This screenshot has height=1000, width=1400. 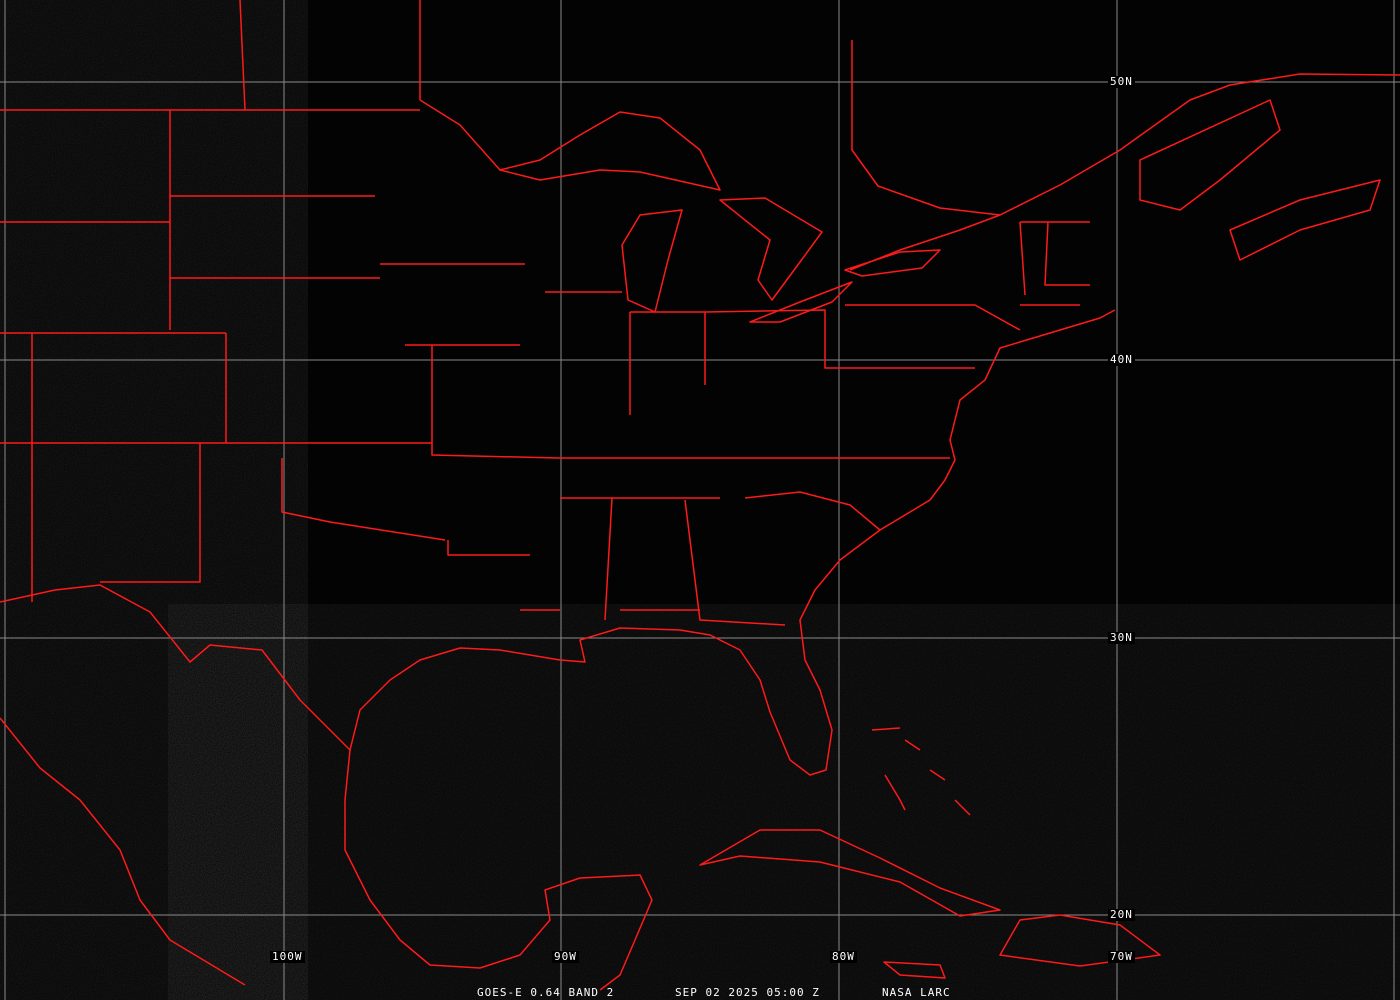 What do you see at coordinates (287, 956) in the screenshot?
I see `longitude-label-100w: 100W` at bounding box center [287, 956].